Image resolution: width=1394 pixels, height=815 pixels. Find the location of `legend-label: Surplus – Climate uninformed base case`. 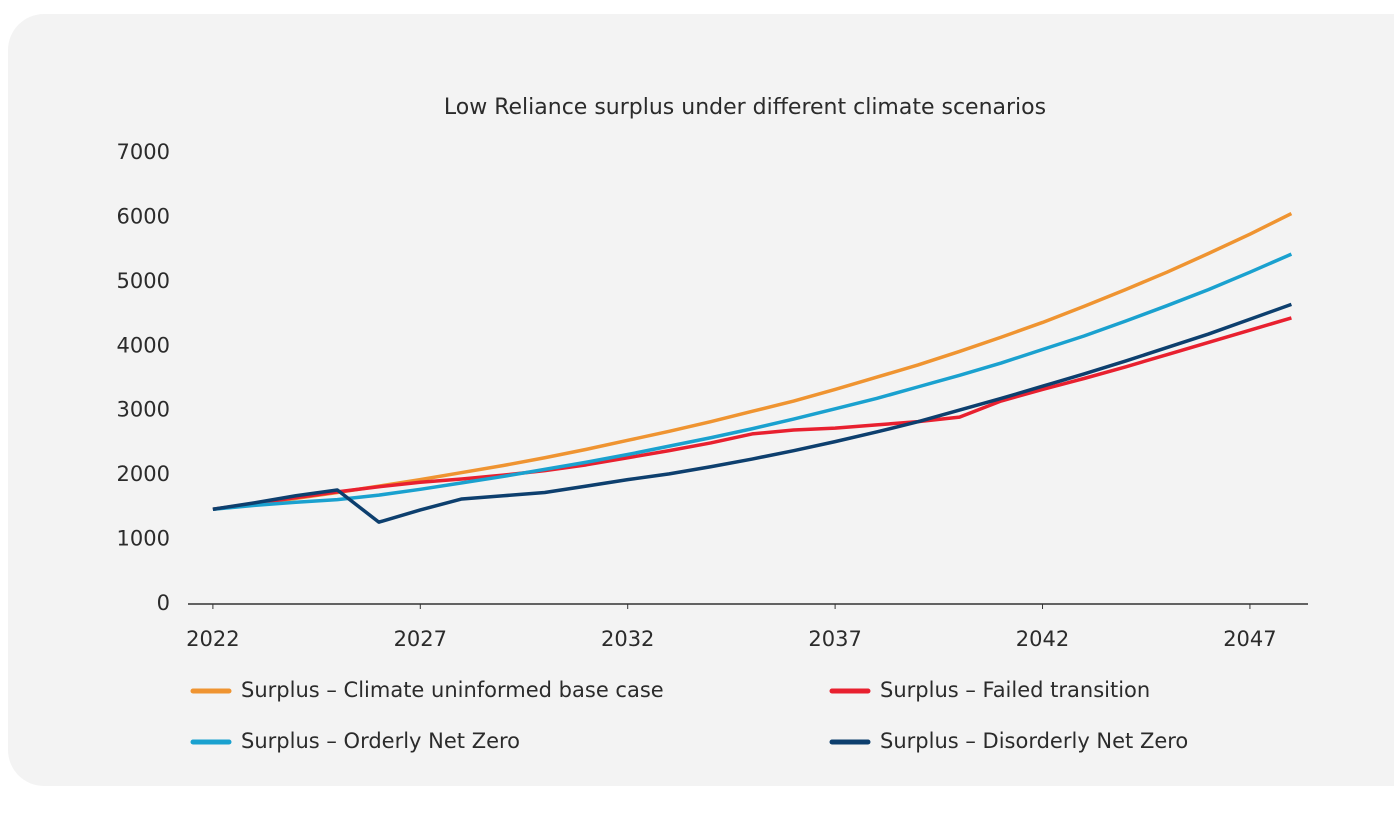

legend-label: Surplus – Climate uninformed base case is located at coordinates (452, 690).